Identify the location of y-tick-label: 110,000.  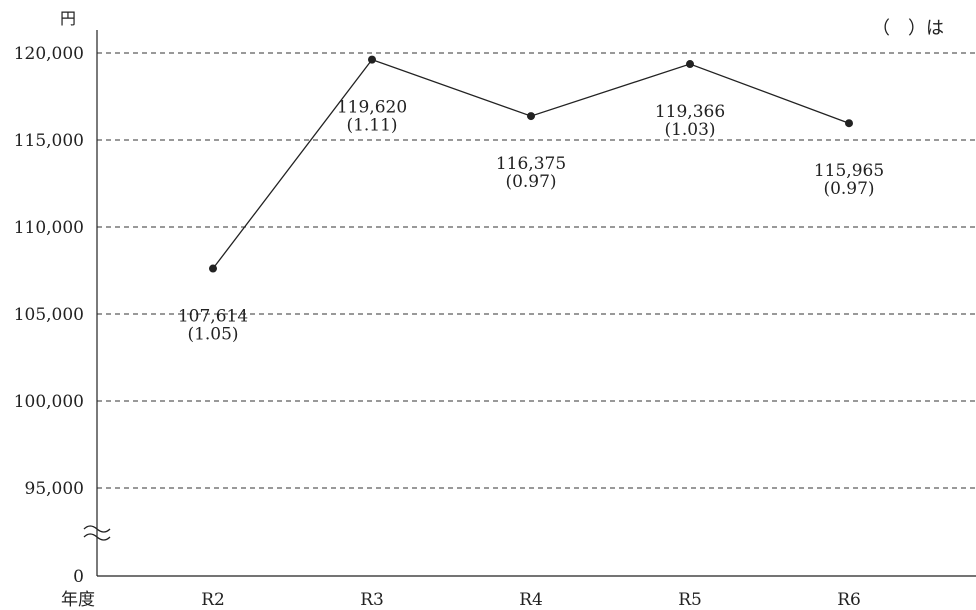
(49, 228).